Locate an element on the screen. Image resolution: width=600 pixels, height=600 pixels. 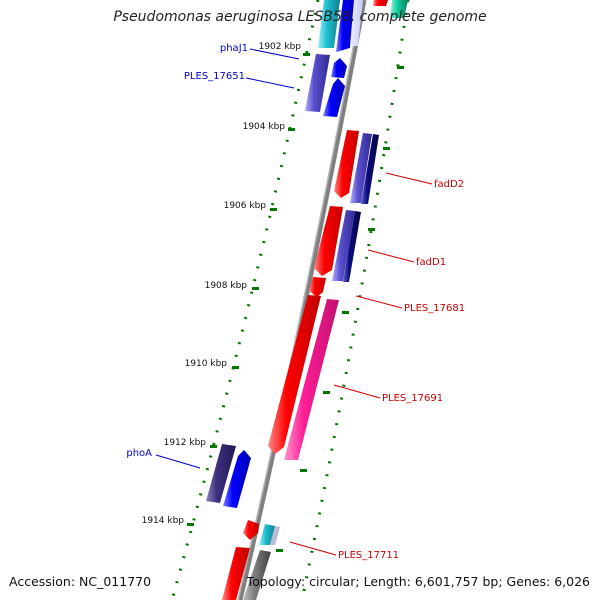
cds-fadD1 is located at coordinates (328, 241).